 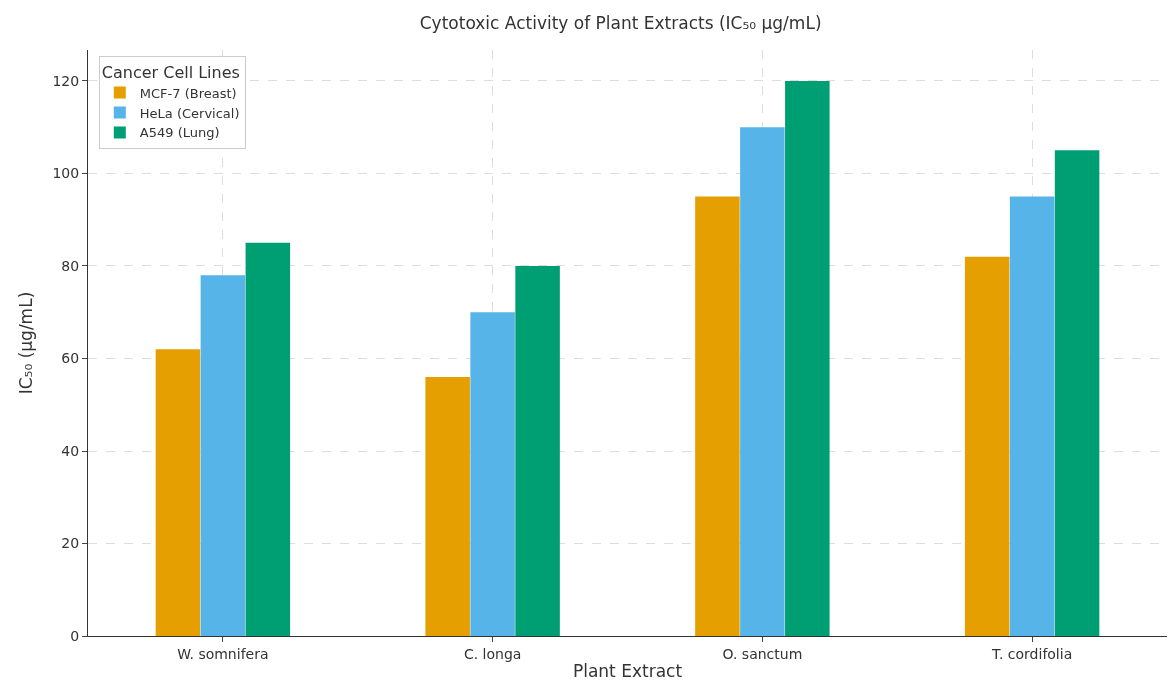 What do you see at coordinates (627, 671) in the screenshot?
I see `x-axis-title: Plant Extract` at bounding box center [627, 671].